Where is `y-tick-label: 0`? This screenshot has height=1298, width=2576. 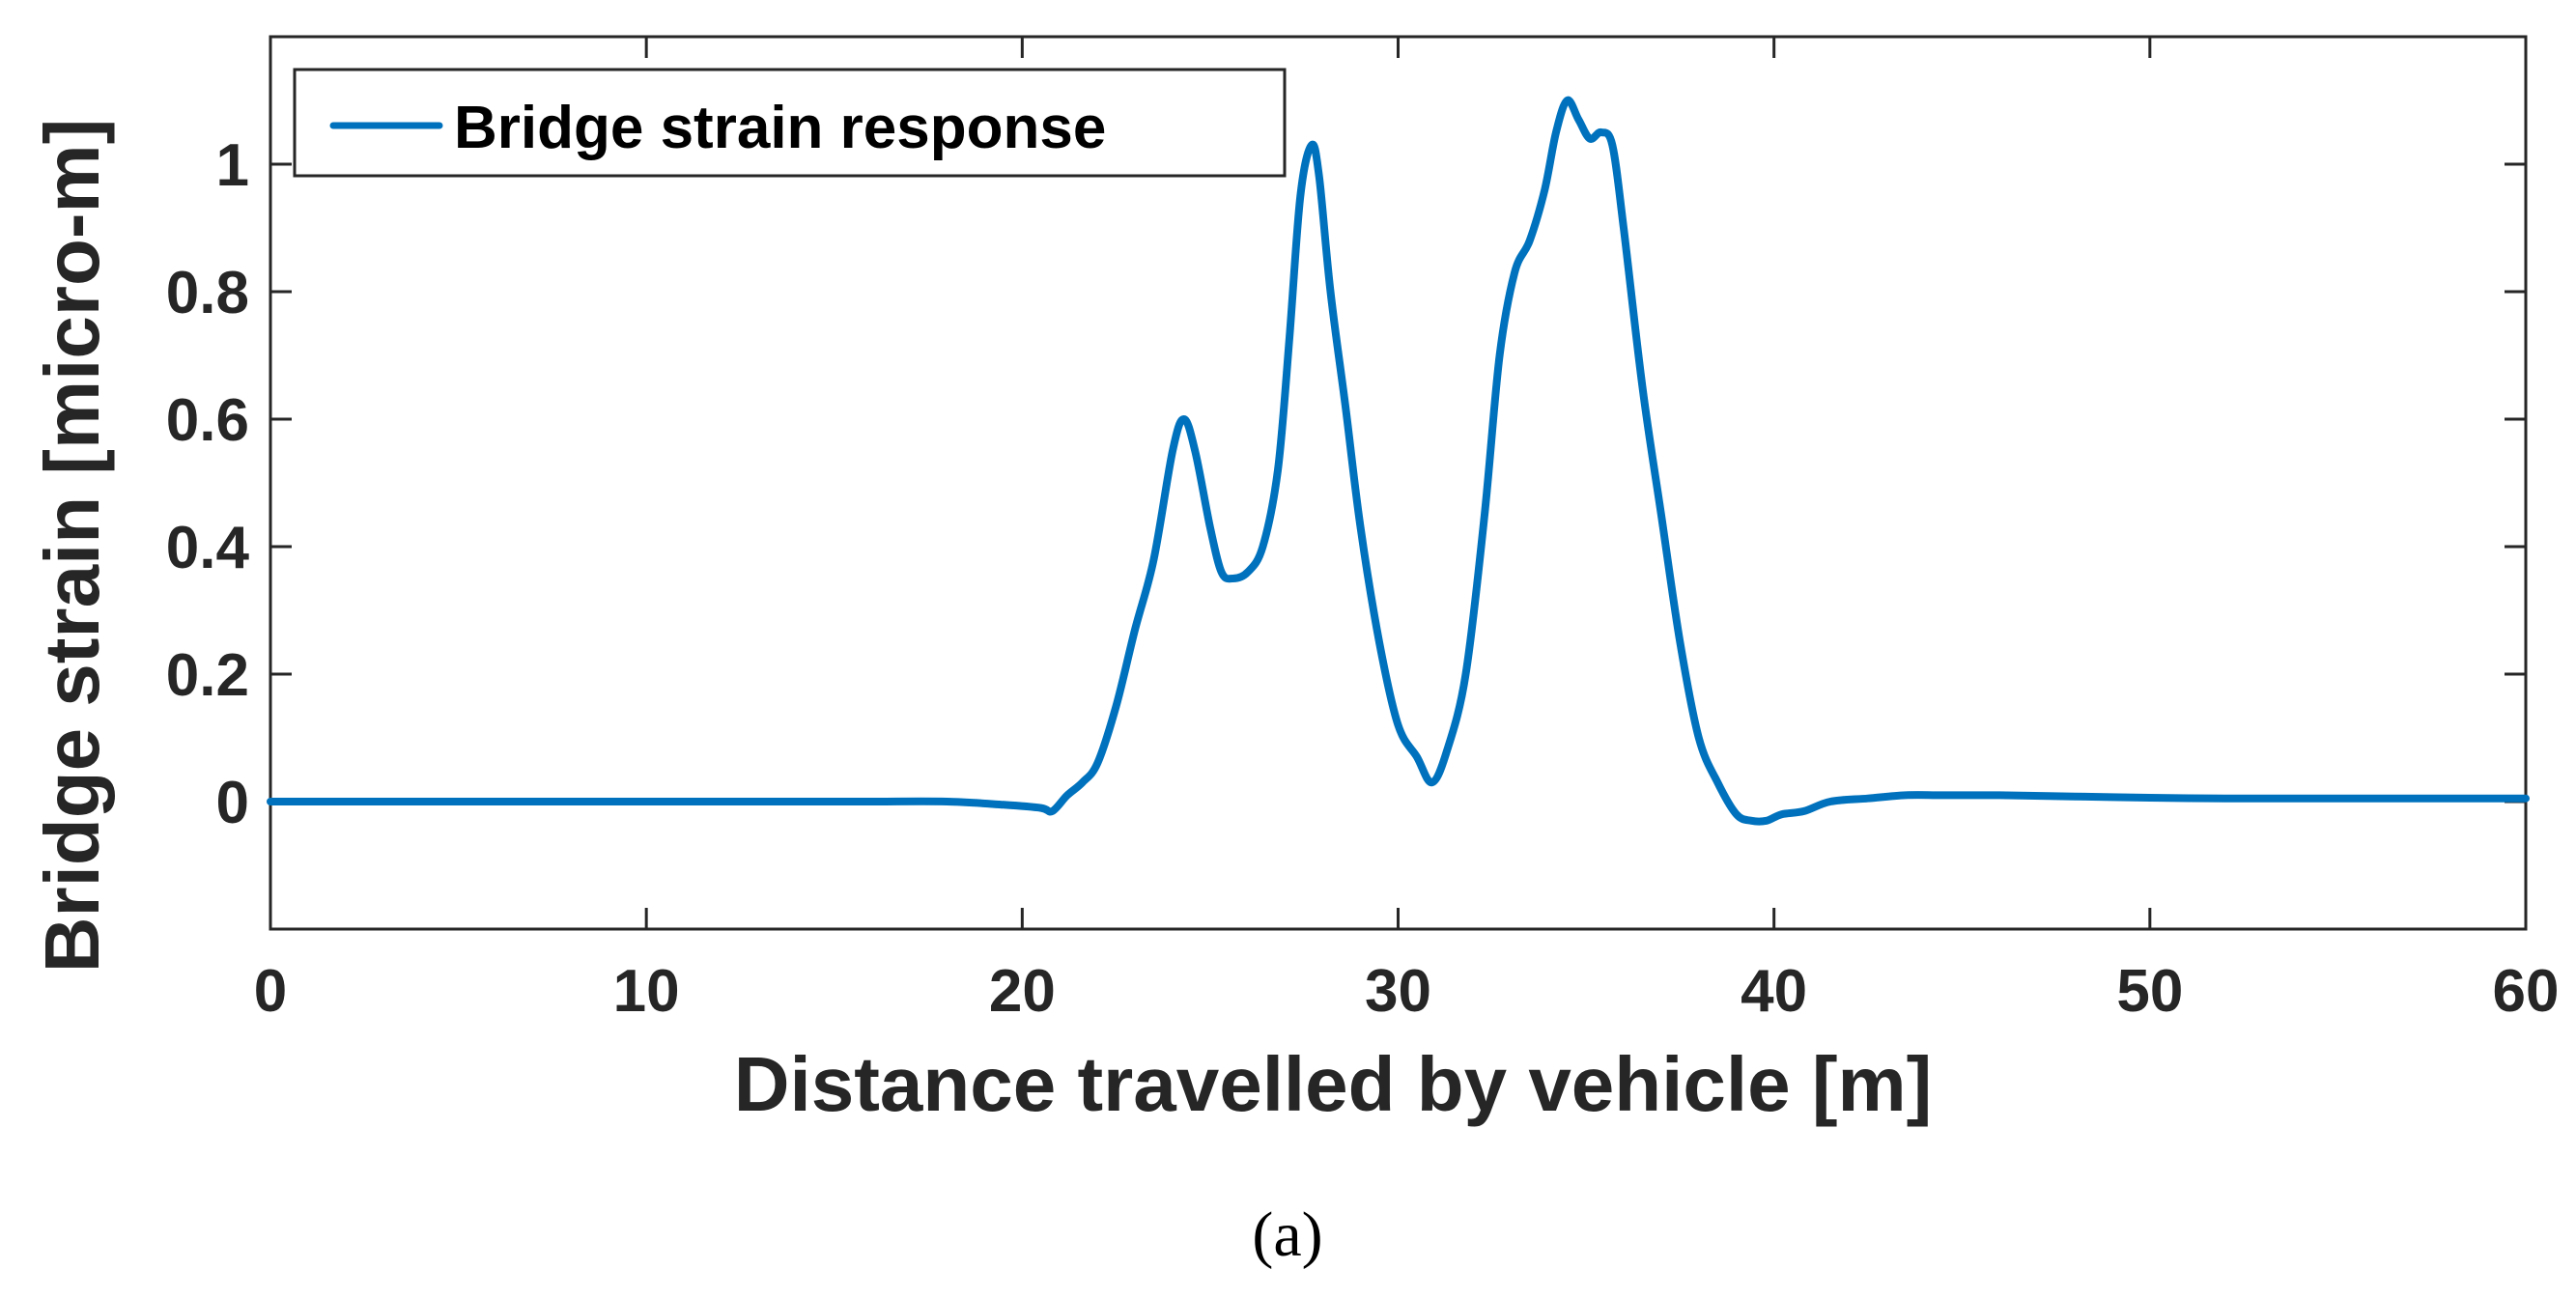
y-tick-label: 0 is located at coordinates (232, 803).